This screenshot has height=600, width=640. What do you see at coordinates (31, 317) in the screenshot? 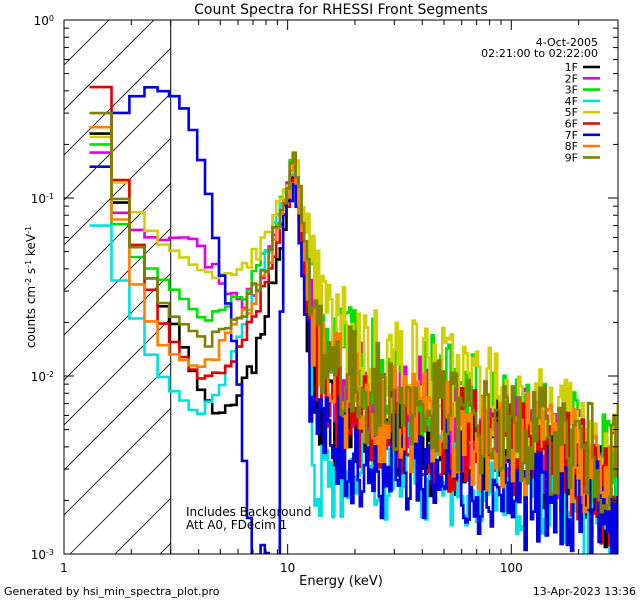
I see `y-axis-label-part: counts cm` at bounding box center [31, 317].